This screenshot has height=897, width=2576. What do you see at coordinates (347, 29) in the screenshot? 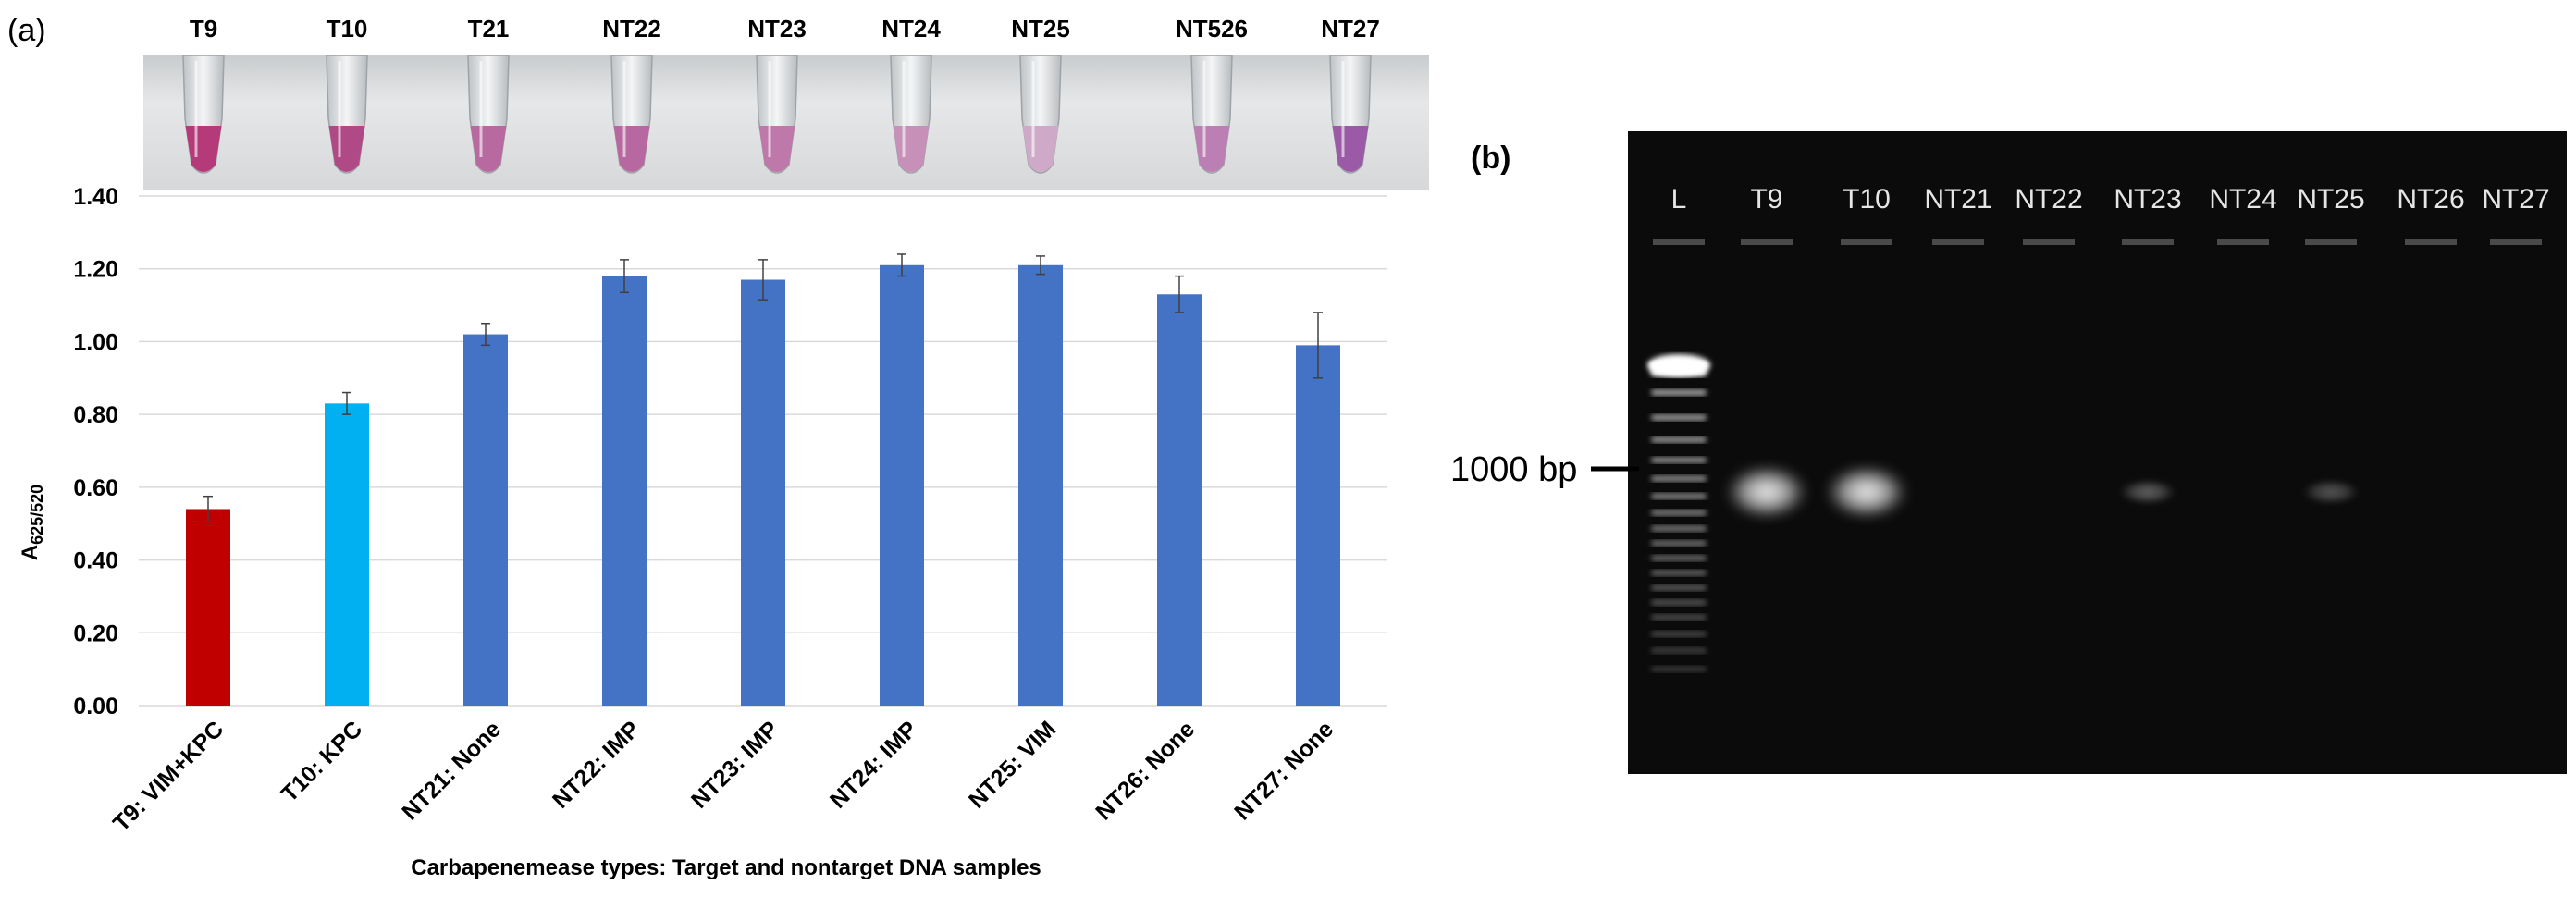
I see `tube-label: T10` at bounding box center [347, 29].